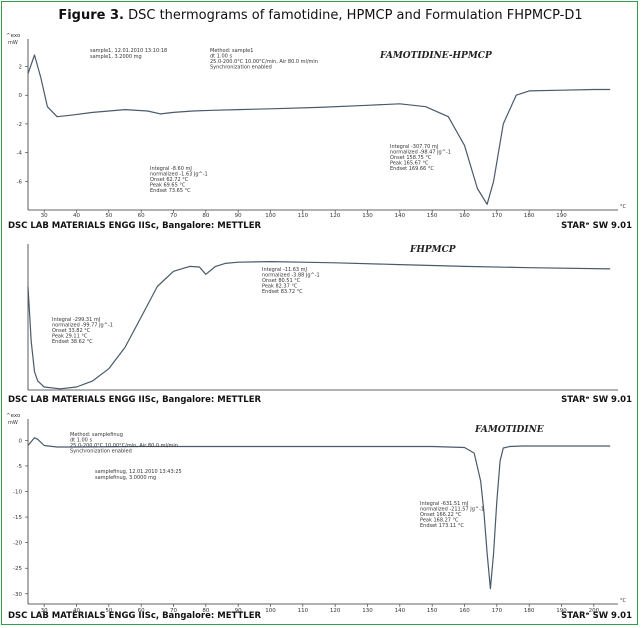 The height and width of the screenshot is (628, 641). What do you see at coordinates (71, 331) in the screenshot?
I see `peak-annotation-line: Onset 33.82 °C` at bounding box center [71, 331].